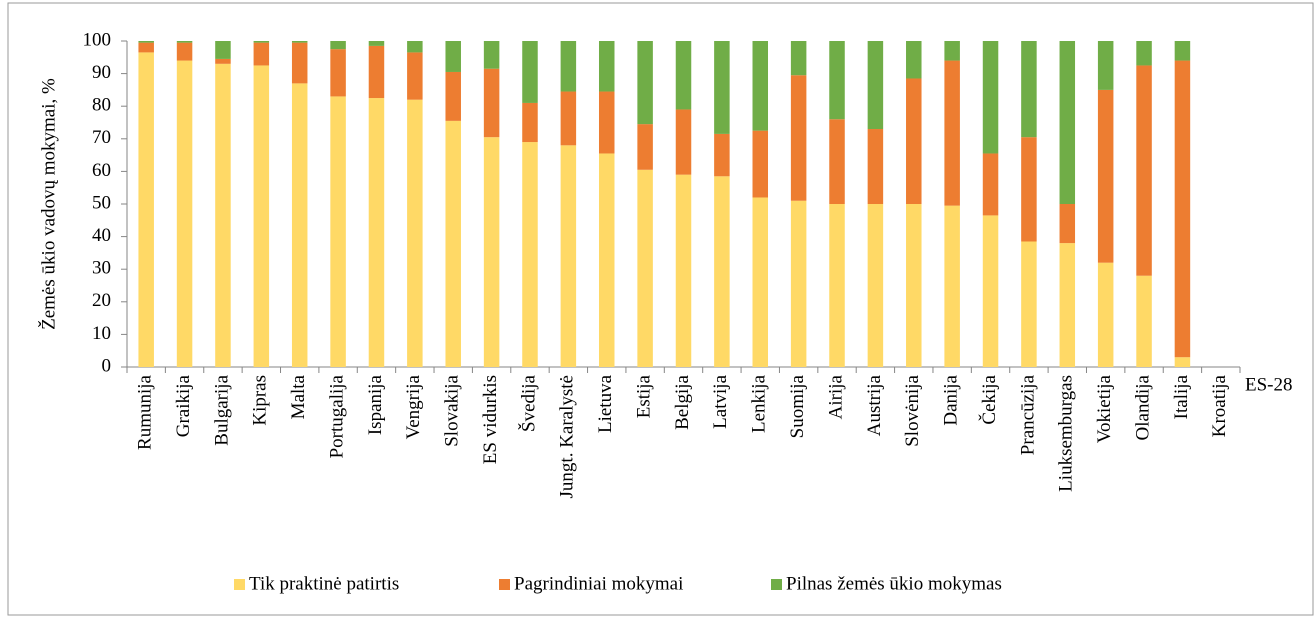  What do you see at coordinates (912, 410) in the screenshot?
I see `x-tick-label: Slovėnija` at bounding box center [912, 410].